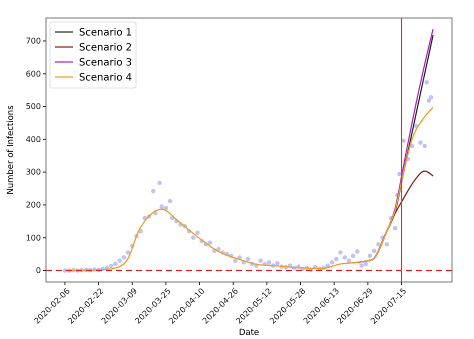 The width and height of the screenshot is (474, 339). What do you see at coordinates (38, 271) in the screenshot?
I see `y-tick-label: 0` at bounding box center [38, 271].